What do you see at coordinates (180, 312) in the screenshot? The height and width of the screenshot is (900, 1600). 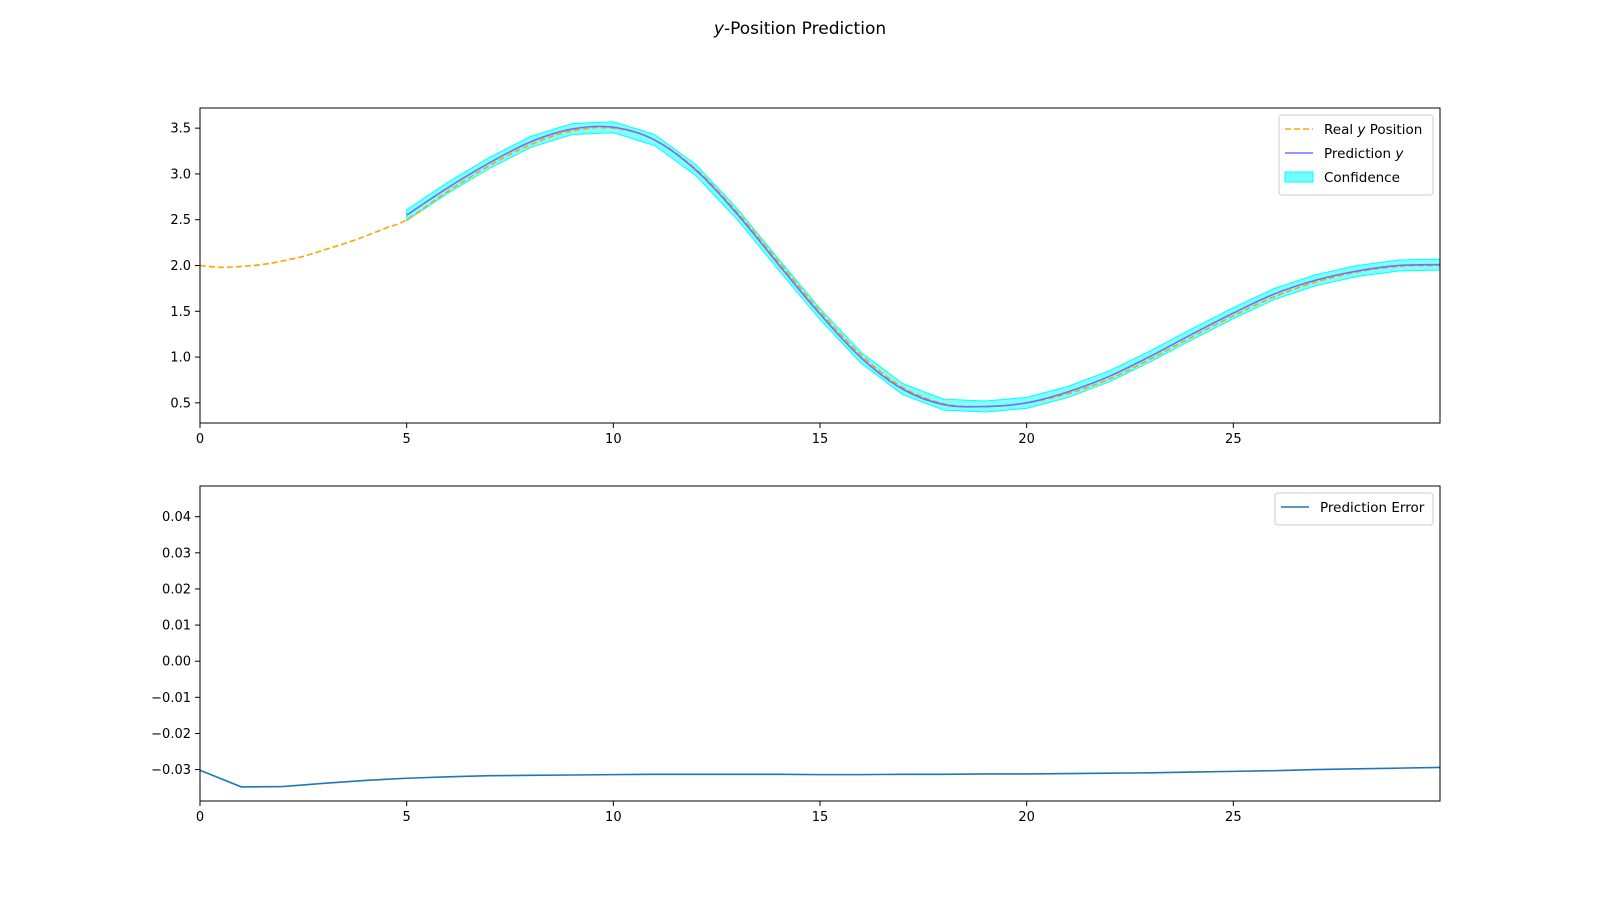 I see `y-tick-label: 1.5` at bounding box center [180, 312].